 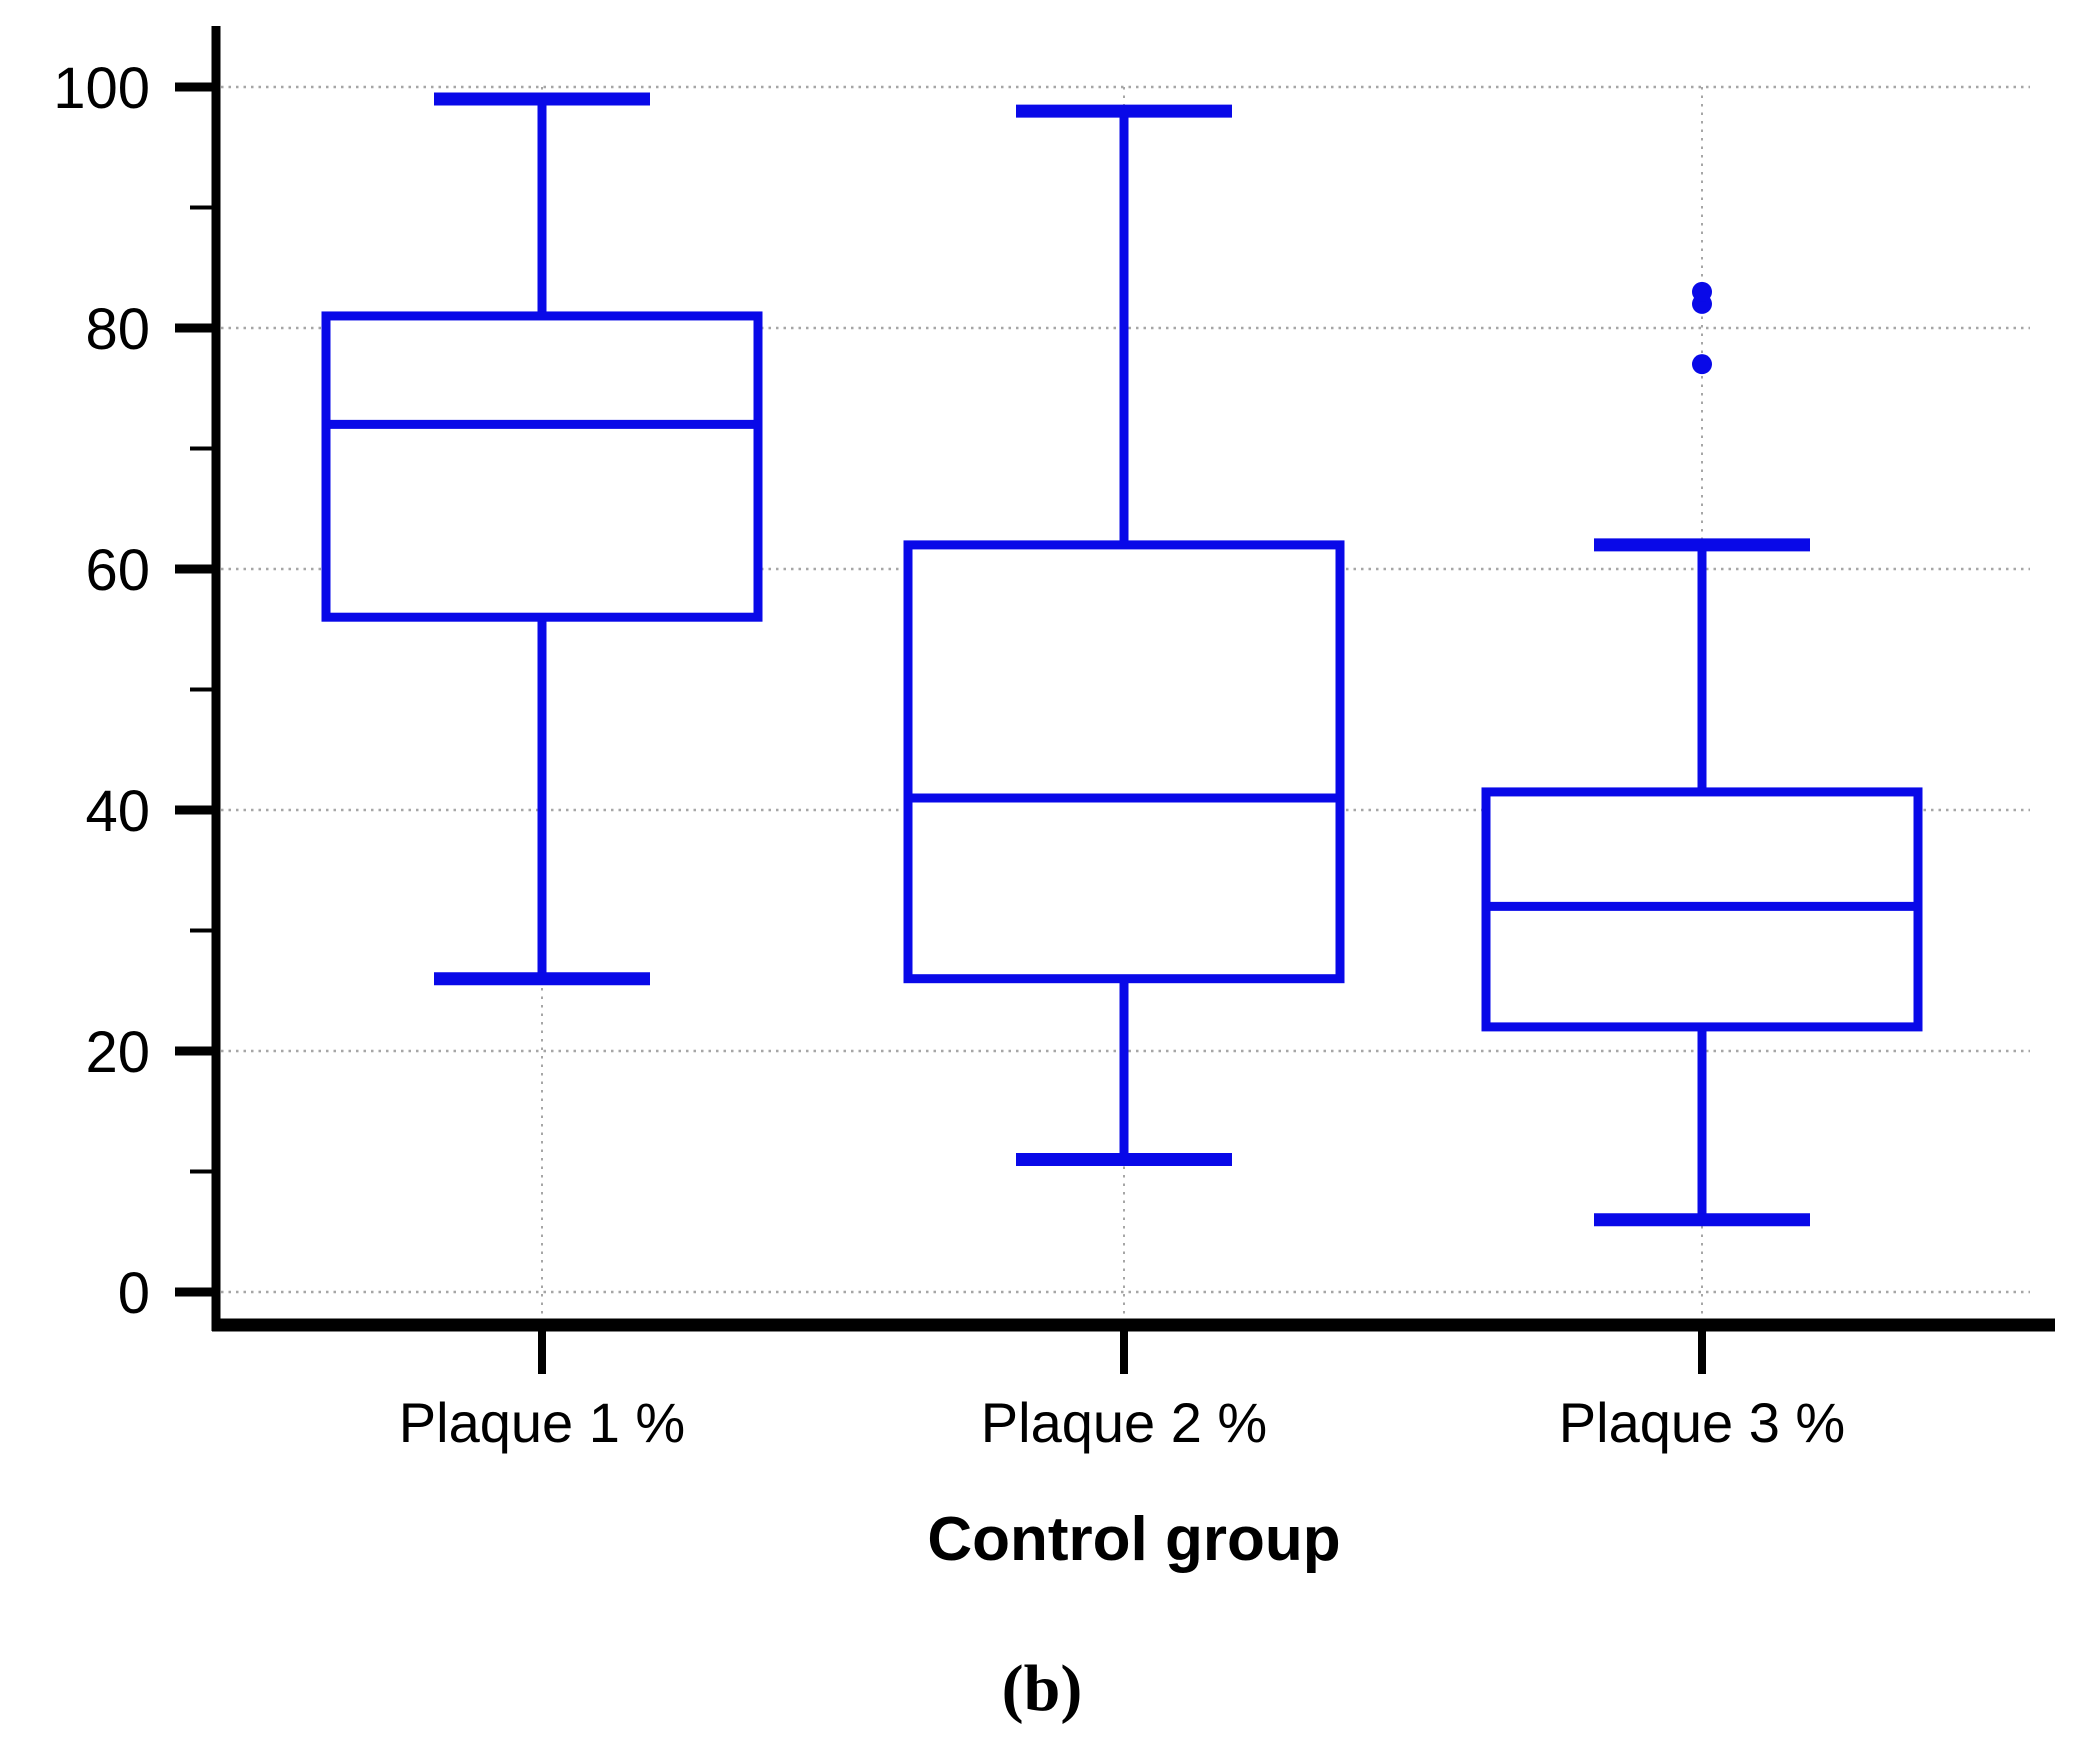 What do you see at coordinates (117, 811) in the screenshot?
I see `y-tick-label: 40` at bounding box center [117, 811].